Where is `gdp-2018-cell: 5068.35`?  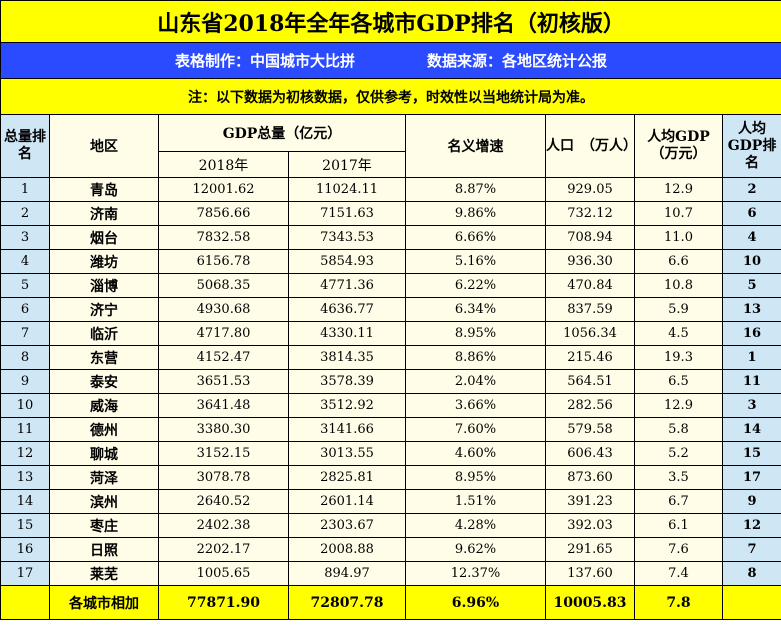 gdp-2018-cell: 5068.35 is located at coordinates (223, 285).